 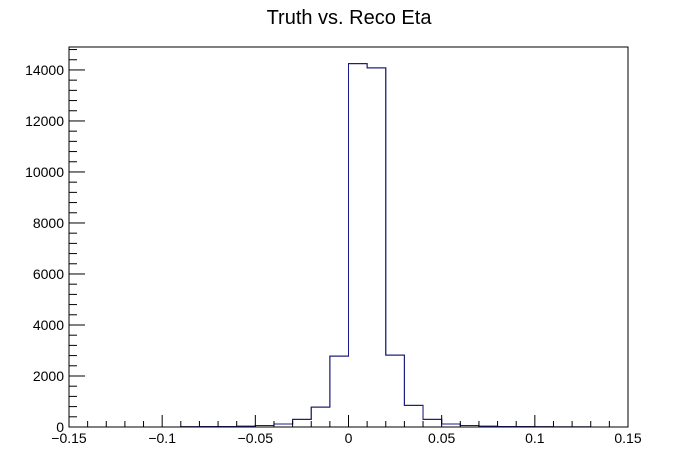 What do you see at coordinates (162, 438) in the screenshot?
I see `x-tick-label: −0.1` at bounding box center [162, 438].